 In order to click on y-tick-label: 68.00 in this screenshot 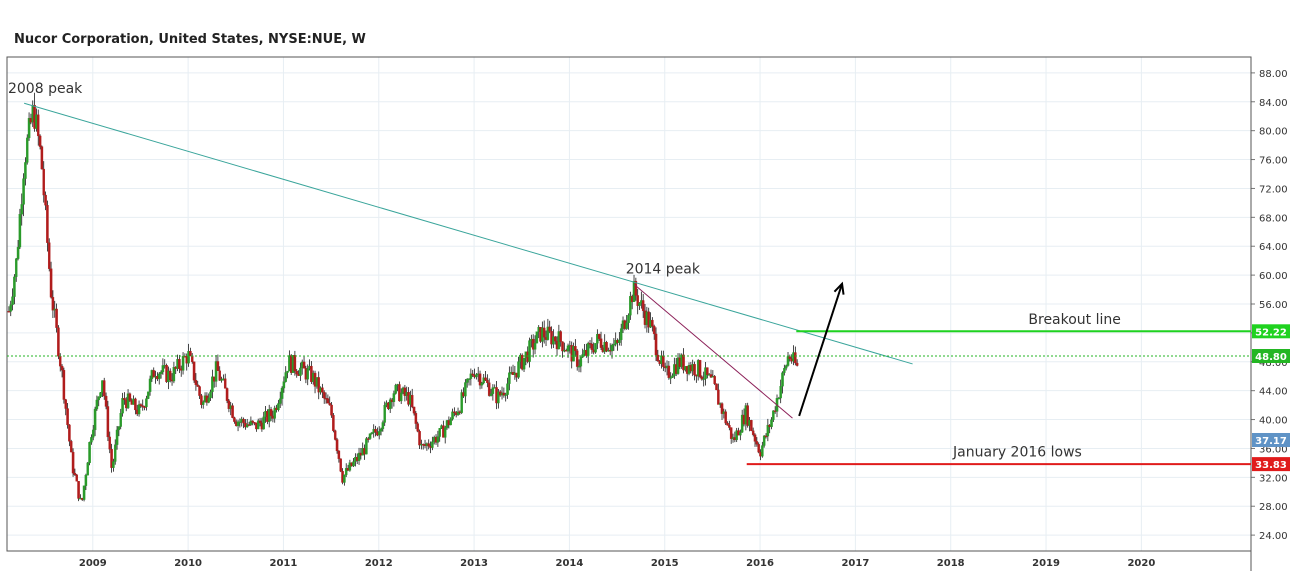, I will do `click(1273, 218)`.